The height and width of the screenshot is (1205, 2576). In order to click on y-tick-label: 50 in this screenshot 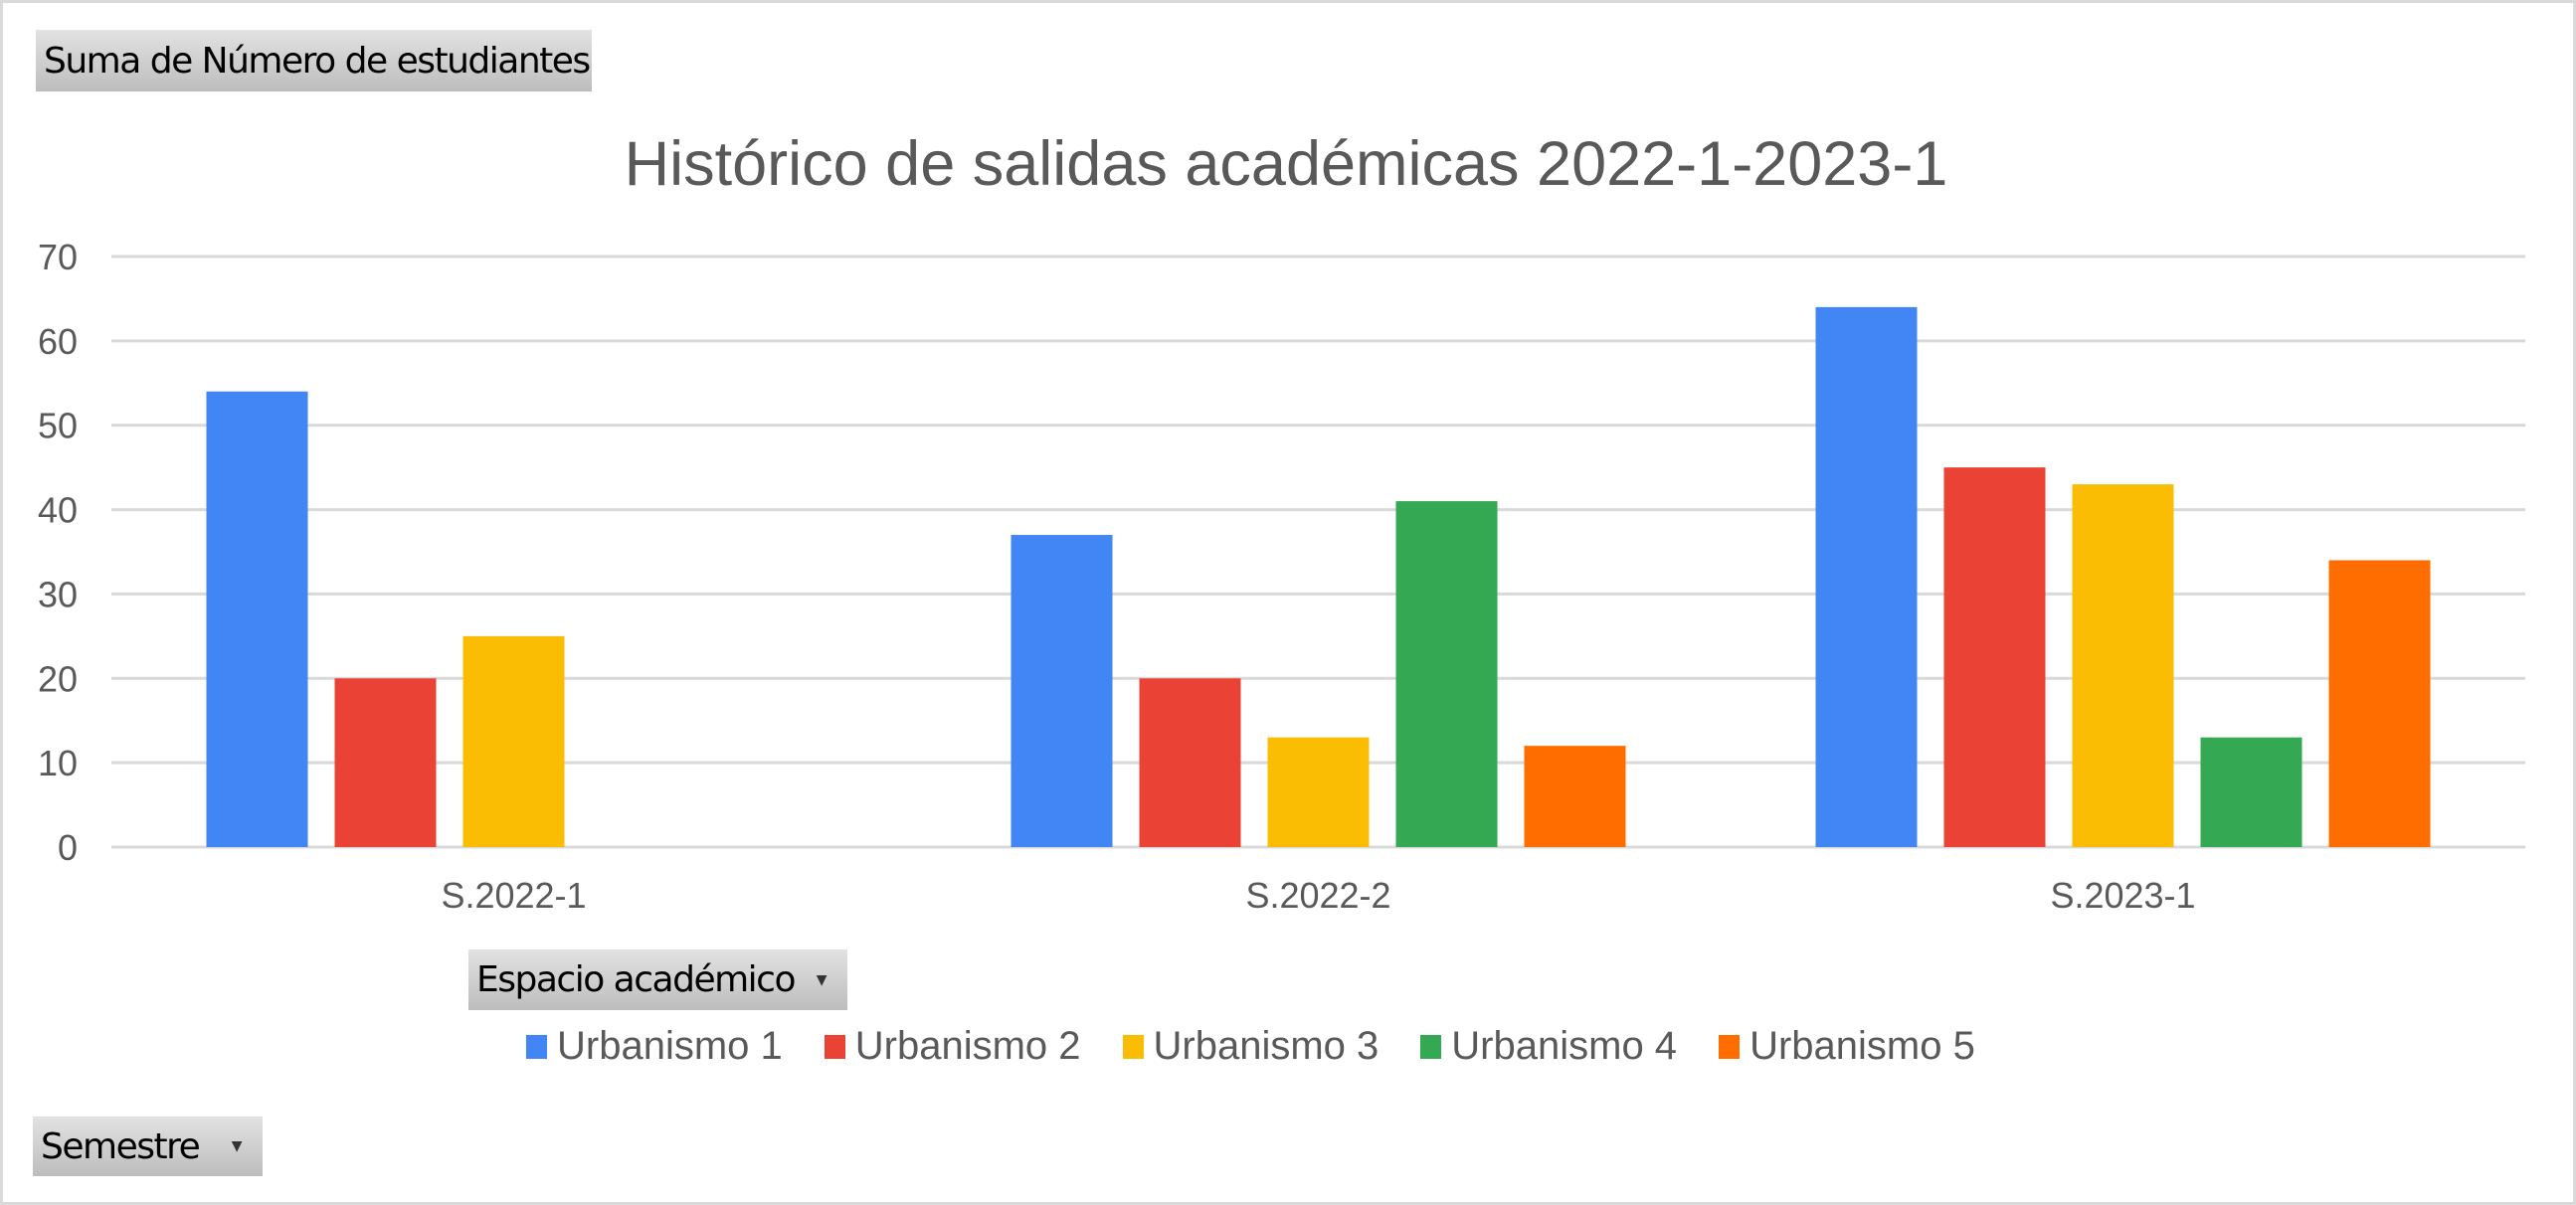, I will do `click(58, 426)`.